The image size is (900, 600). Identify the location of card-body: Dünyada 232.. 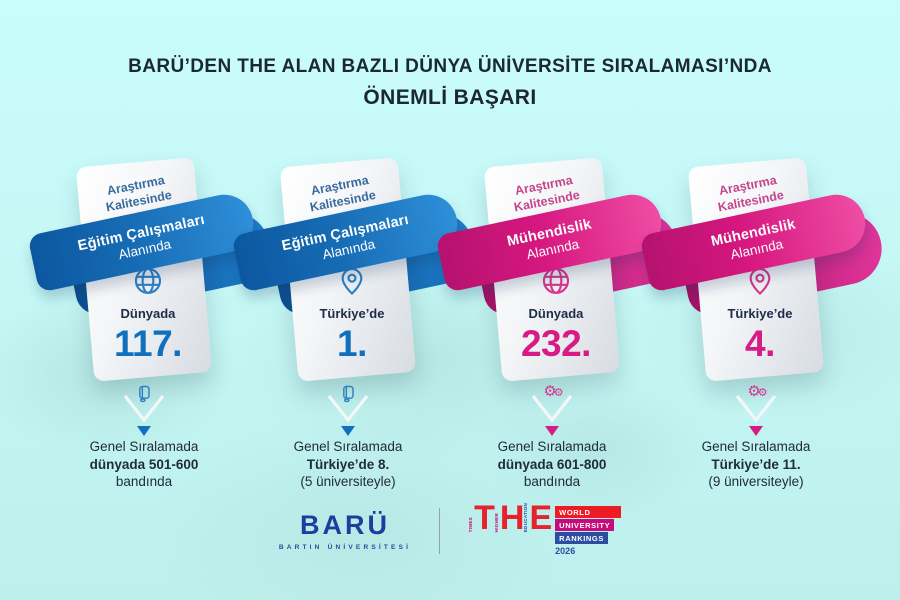
(556, 315).